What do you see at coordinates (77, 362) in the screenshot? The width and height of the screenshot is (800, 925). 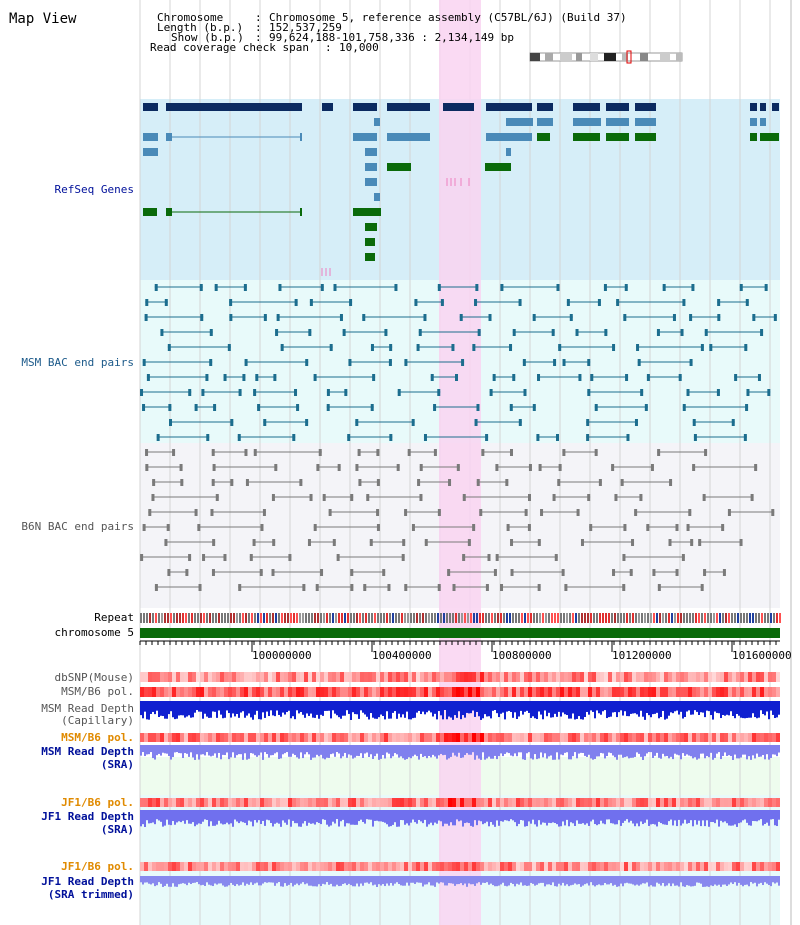 I see `msm-bac-track-label: MSM BAC end pairs` at bounding box center [77, 362].